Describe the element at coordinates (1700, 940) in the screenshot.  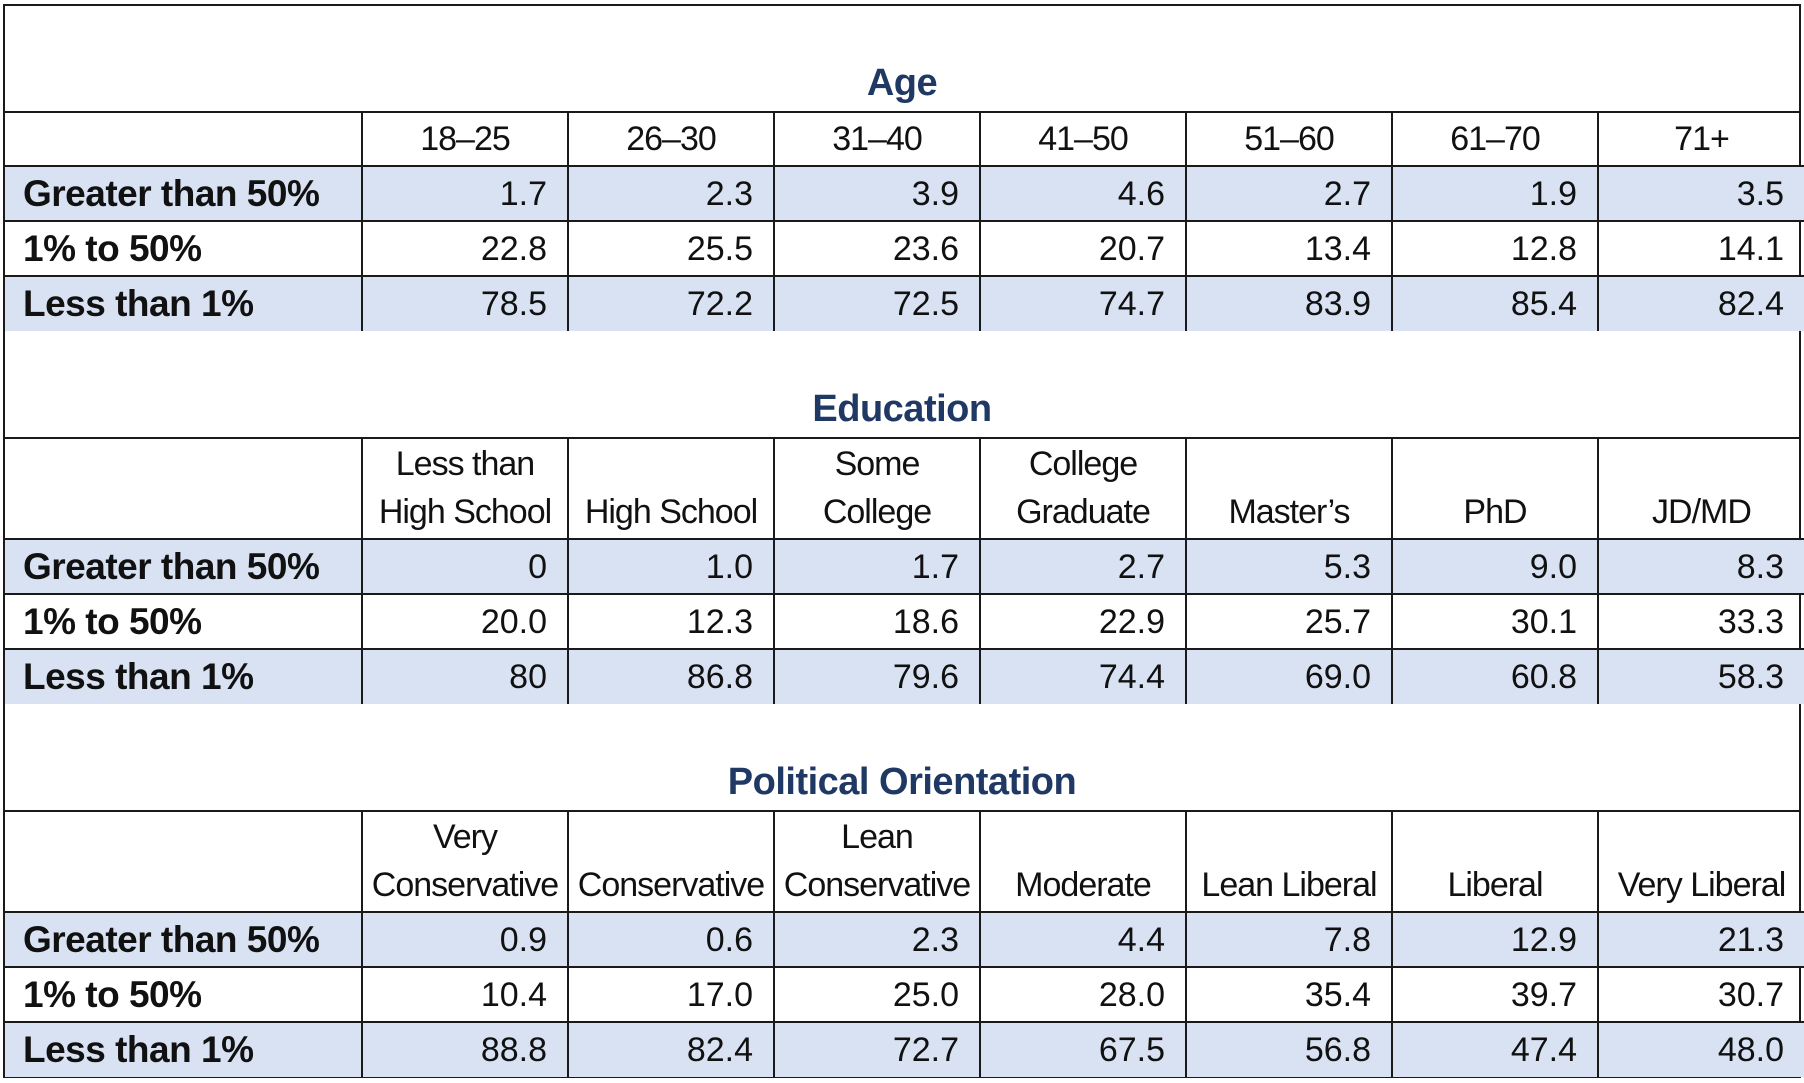
I see `value-cell: 21.3` at that location.